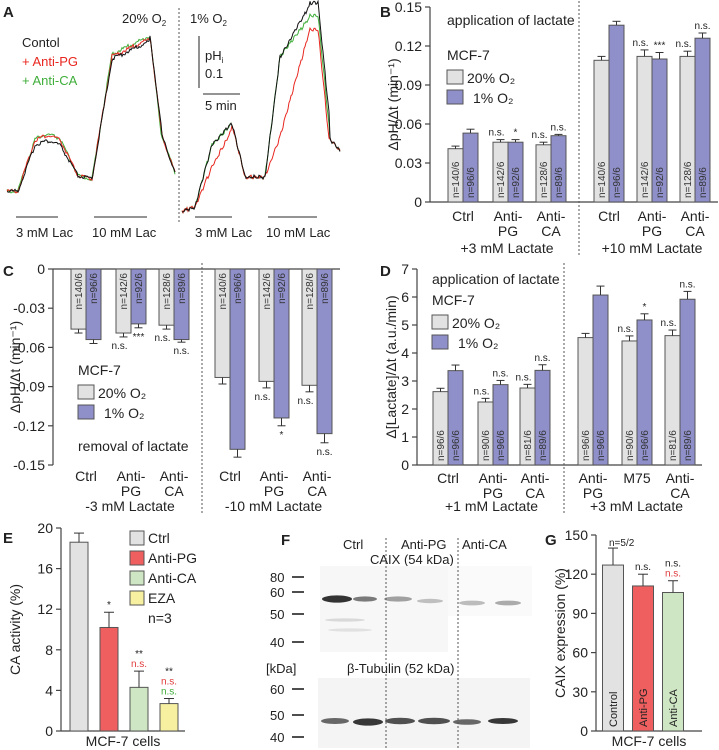  I want to click on panel-title: application of lactate, so click(496, 279).